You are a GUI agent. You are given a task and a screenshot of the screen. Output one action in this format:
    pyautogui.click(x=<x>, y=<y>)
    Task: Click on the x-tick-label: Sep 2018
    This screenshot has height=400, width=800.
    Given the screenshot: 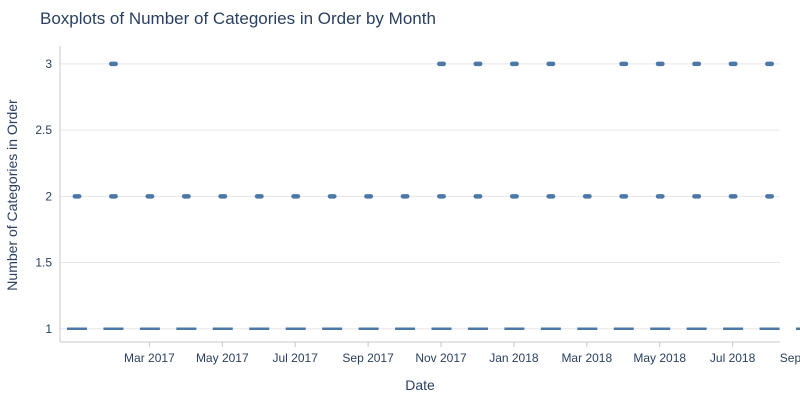 What is the action you would take?
    pyautogui.click(x=790, y=358)
    